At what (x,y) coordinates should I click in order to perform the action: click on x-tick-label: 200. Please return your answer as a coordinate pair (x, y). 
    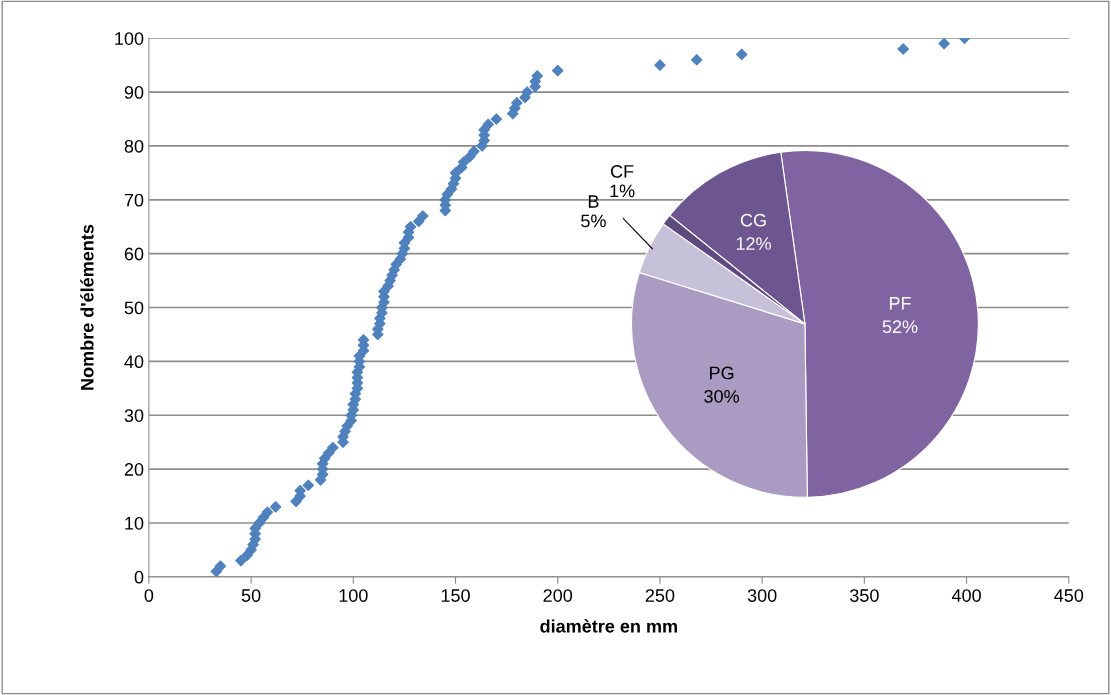
    Looking at the image, I should click on (558, 595).